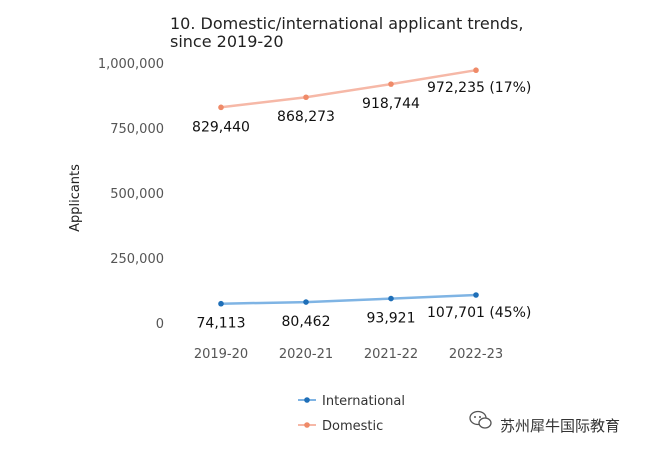  Describe the element at coordinates (348, 299) in the screenshot. I see `series-line-international` at that location.